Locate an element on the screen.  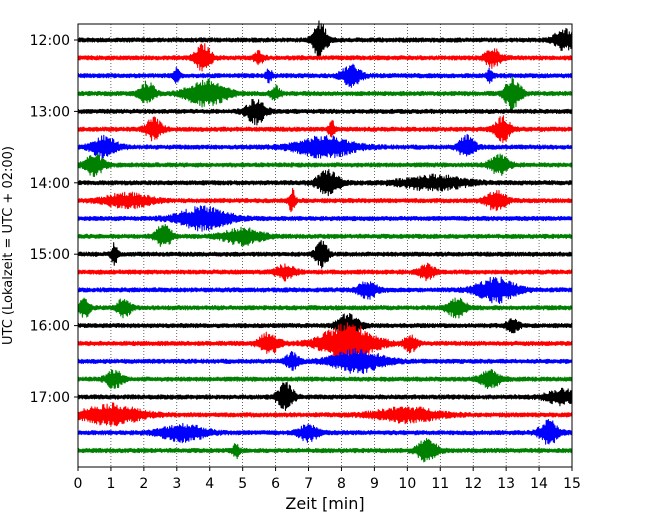
y-tick-label: 15:00 is located at coordinates (50, 255).